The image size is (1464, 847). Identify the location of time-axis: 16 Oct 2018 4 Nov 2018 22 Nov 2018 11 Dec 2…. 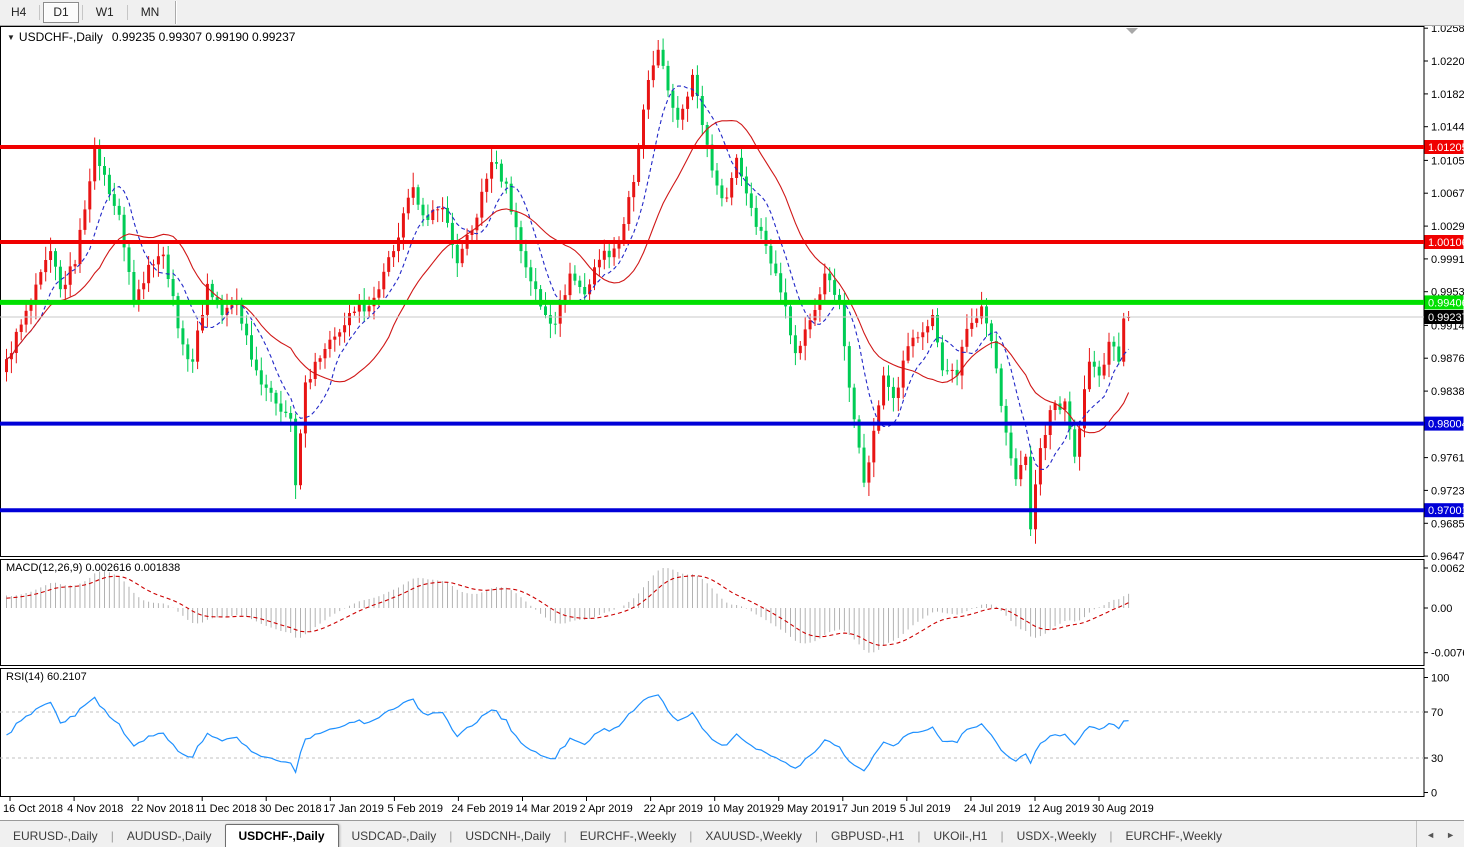
(578, 806).